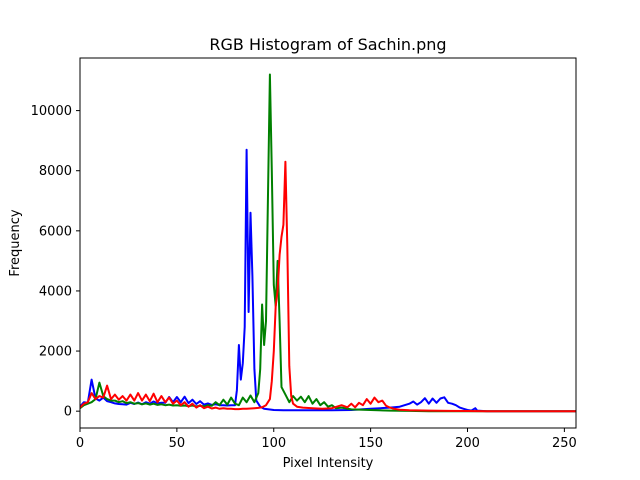 This screenshot has width=640, height=480. I want to click on y-tick-label: 6000, so click(55, 231).